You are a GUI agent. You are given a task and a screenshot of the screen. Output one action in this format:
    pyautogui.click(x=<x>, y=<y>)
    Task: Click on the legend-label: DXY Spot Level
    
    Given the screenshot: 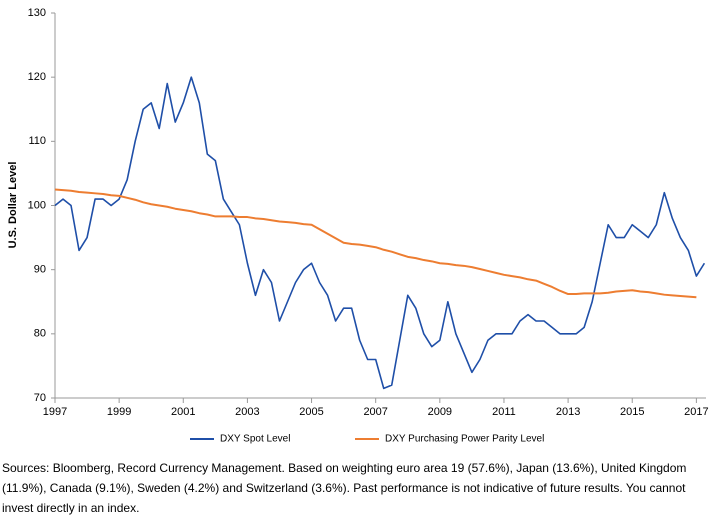 What is the action you would take?
    pyautogui.click(x=255, y=439)
    